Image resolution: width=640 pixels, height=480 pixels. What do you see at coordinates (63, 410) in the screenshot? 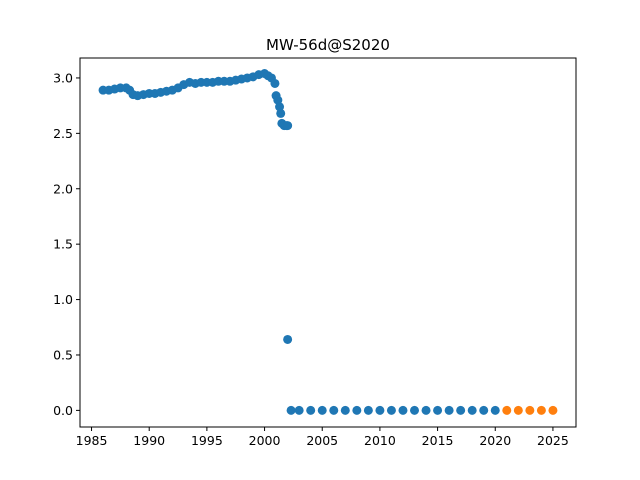
I see `y-tick-label: 0.0` at bounding box center [63, 410].